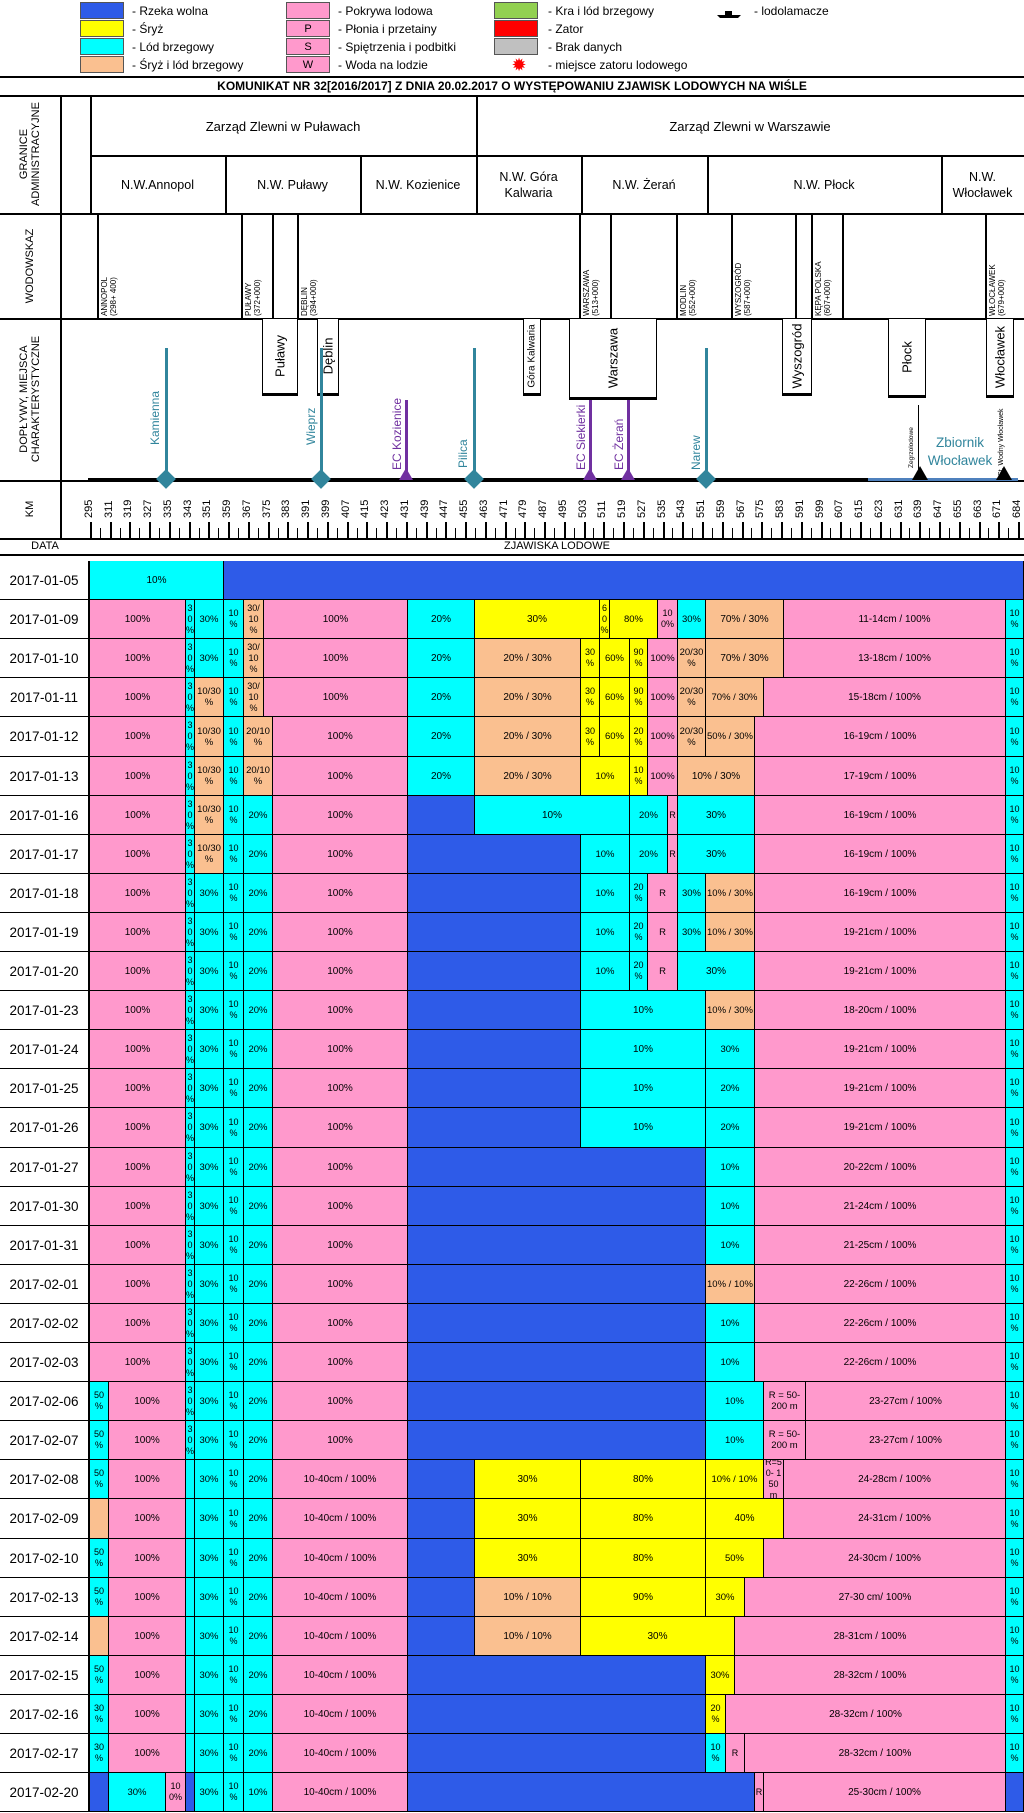 This screenshot has width=1024, height=1813. I want to click on ice-cell: 13-18cm / 100%, so click(895, 658).